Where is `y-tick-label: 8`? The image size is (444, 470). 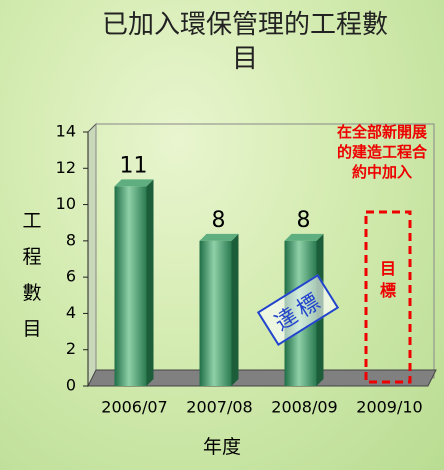 y-tick-label: 8 is located at coordinates (71, 239).